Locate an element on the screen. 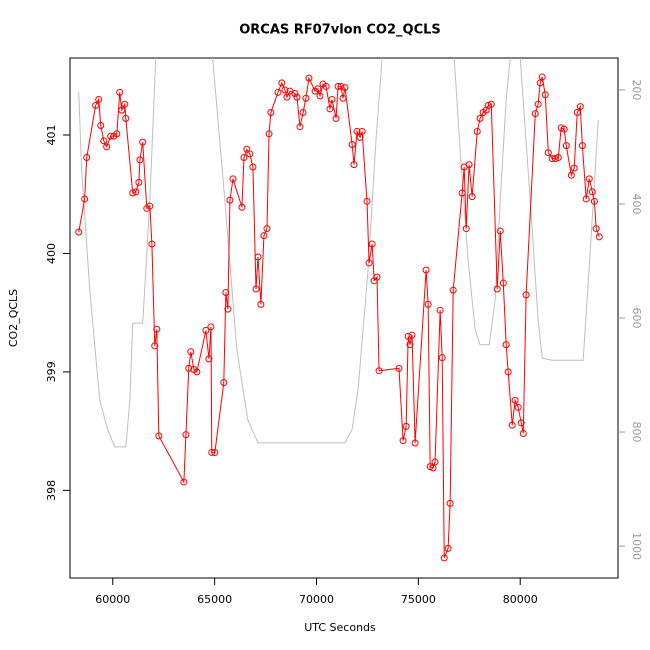  y-tick-label: 399 is located at coordinates (51, 371).